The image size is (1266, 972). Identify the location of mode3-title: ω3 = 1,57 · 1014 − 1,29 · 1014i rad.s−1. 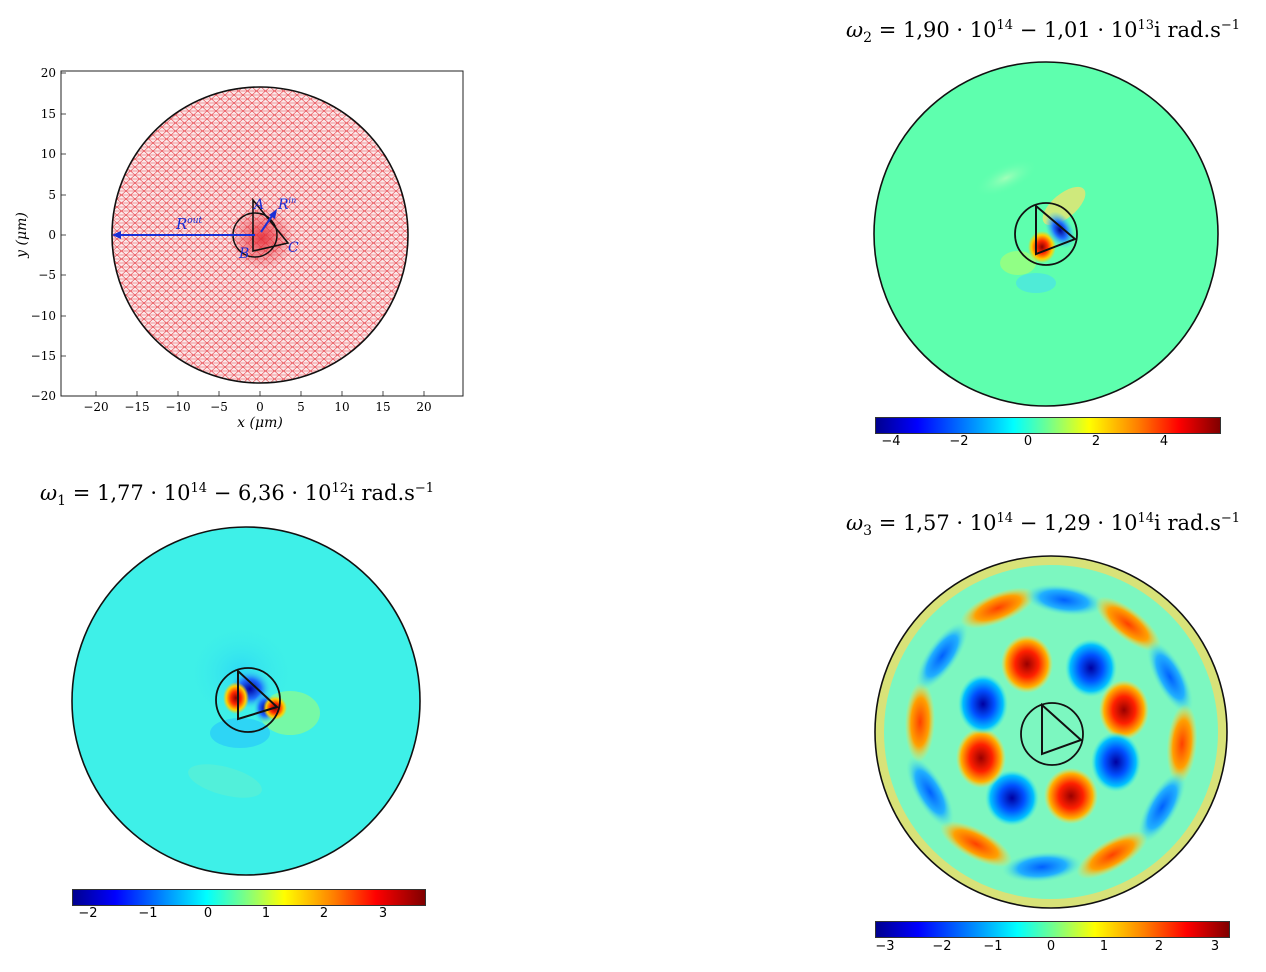
(1043, 525).